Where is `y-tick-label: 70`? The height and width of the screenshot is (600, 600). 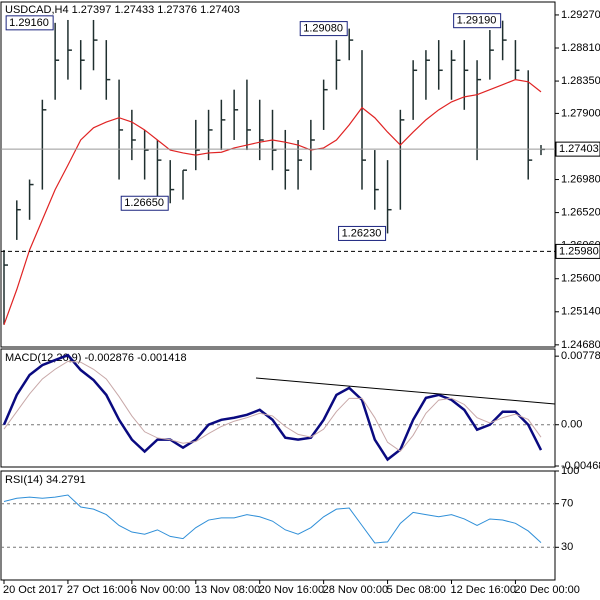
y-tick-label: 70 is located at coordinates (567, 504).